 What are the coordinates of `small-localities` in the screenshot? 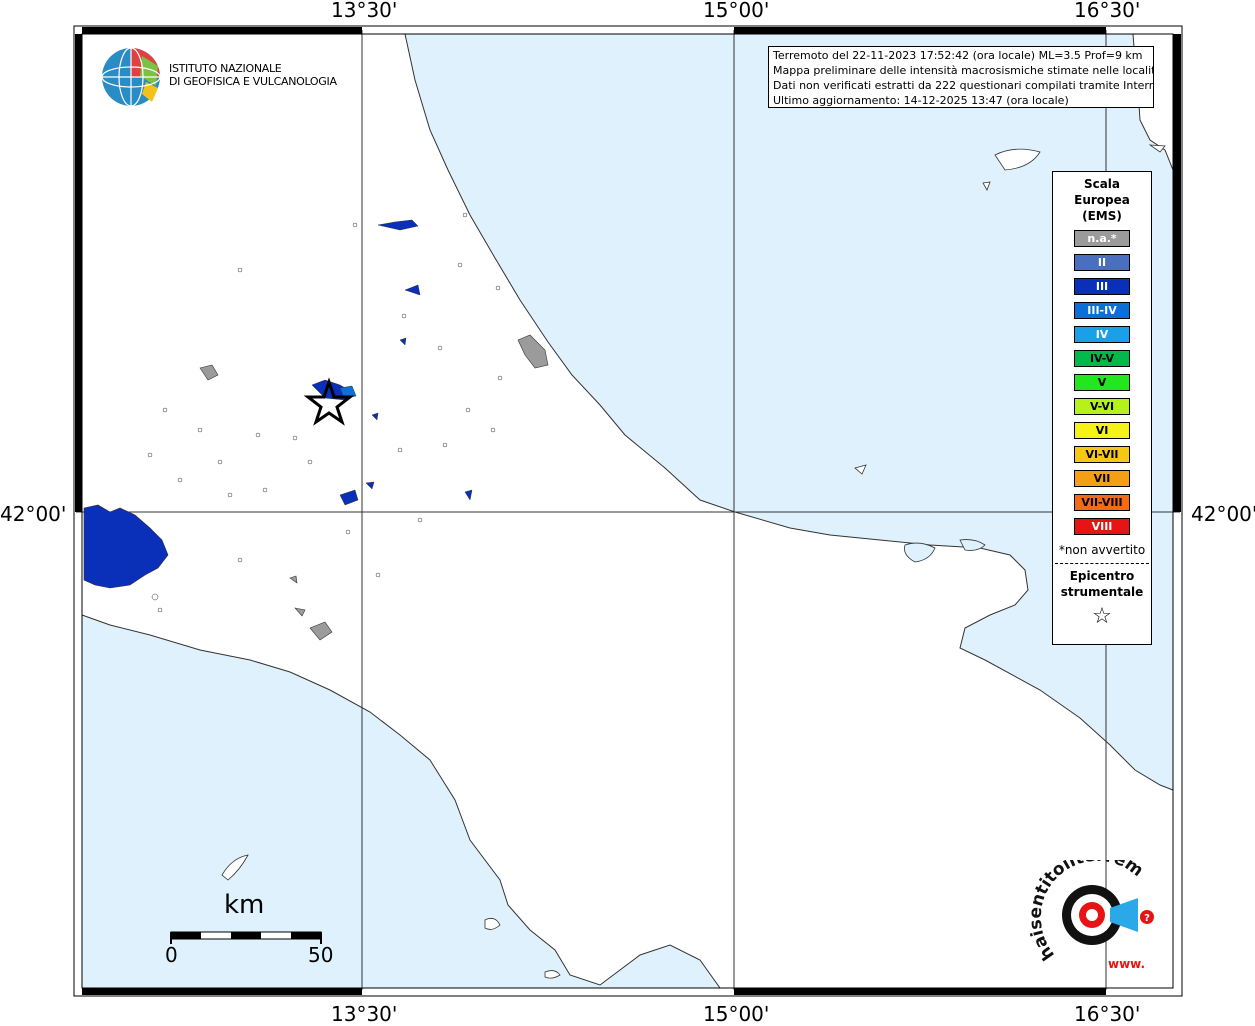 It's located at (325, 412).